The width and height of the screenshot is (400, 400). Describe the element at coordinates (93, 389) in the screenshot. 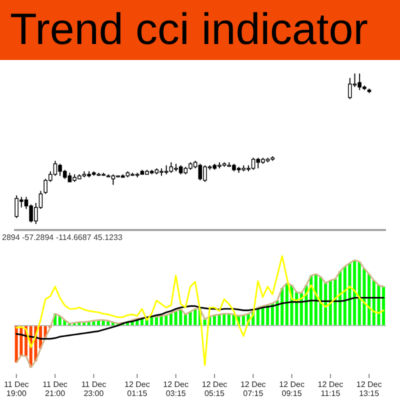

I see `x-tick-label: 11 Dec 23:00` at that location.